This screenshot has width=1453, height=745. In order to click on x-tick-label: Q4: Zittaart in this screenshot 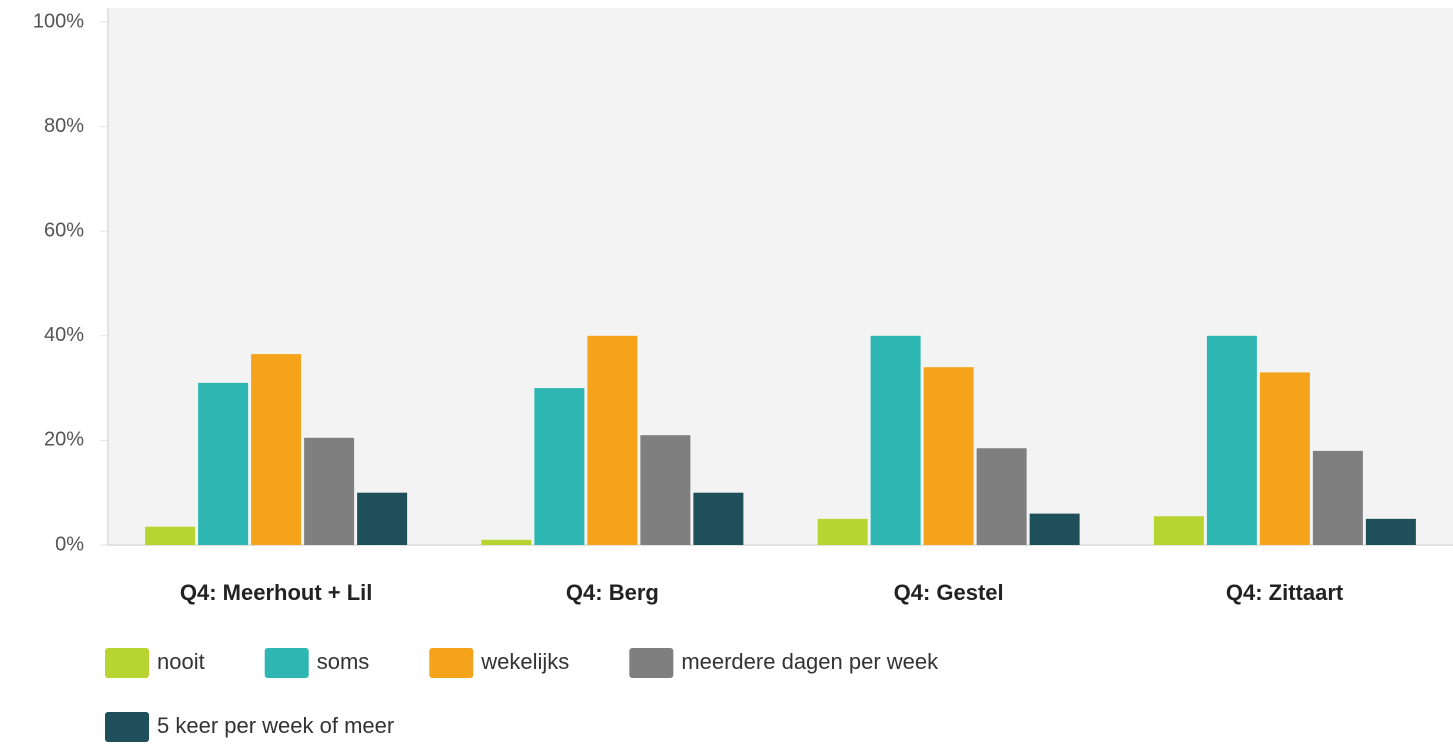, I will do `click(1285, 592)`.